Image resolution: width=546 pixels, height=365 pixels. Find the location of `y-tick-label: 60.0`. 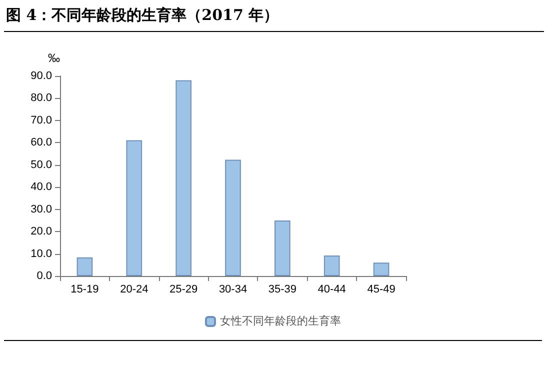

y-tick-label: 60.0 is located at coordinates (41, 142).